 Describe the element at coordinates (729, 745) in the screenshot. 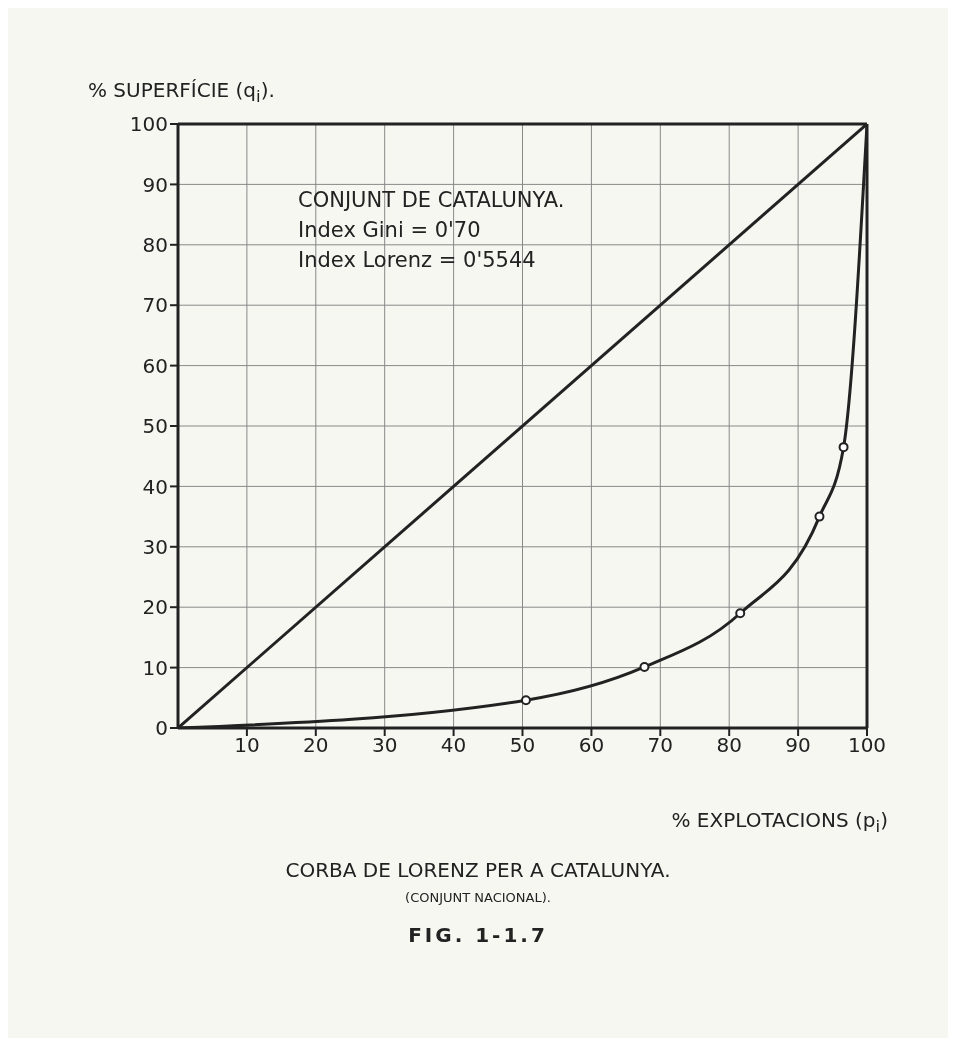

I see `x-tick-label: 80` at that location.